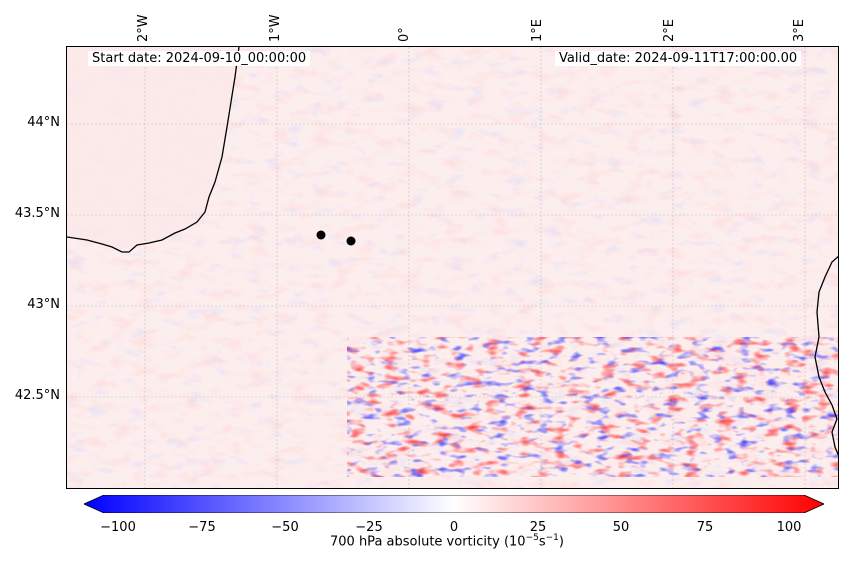 The width and height of the screenshot is (850, 562). Describe the element at coordinates (537, 30) in the screenshot. I see `lon-label-1e: 1°E` at that location.